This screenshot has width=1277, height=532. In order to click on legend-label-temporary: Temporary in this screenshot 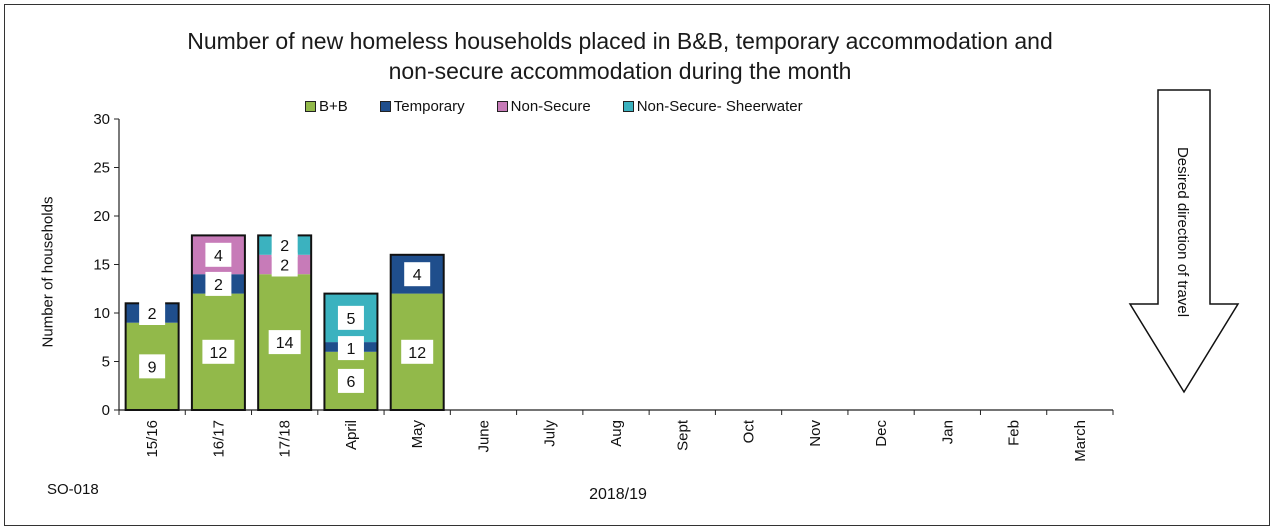, I will do `click(429, 106)`.